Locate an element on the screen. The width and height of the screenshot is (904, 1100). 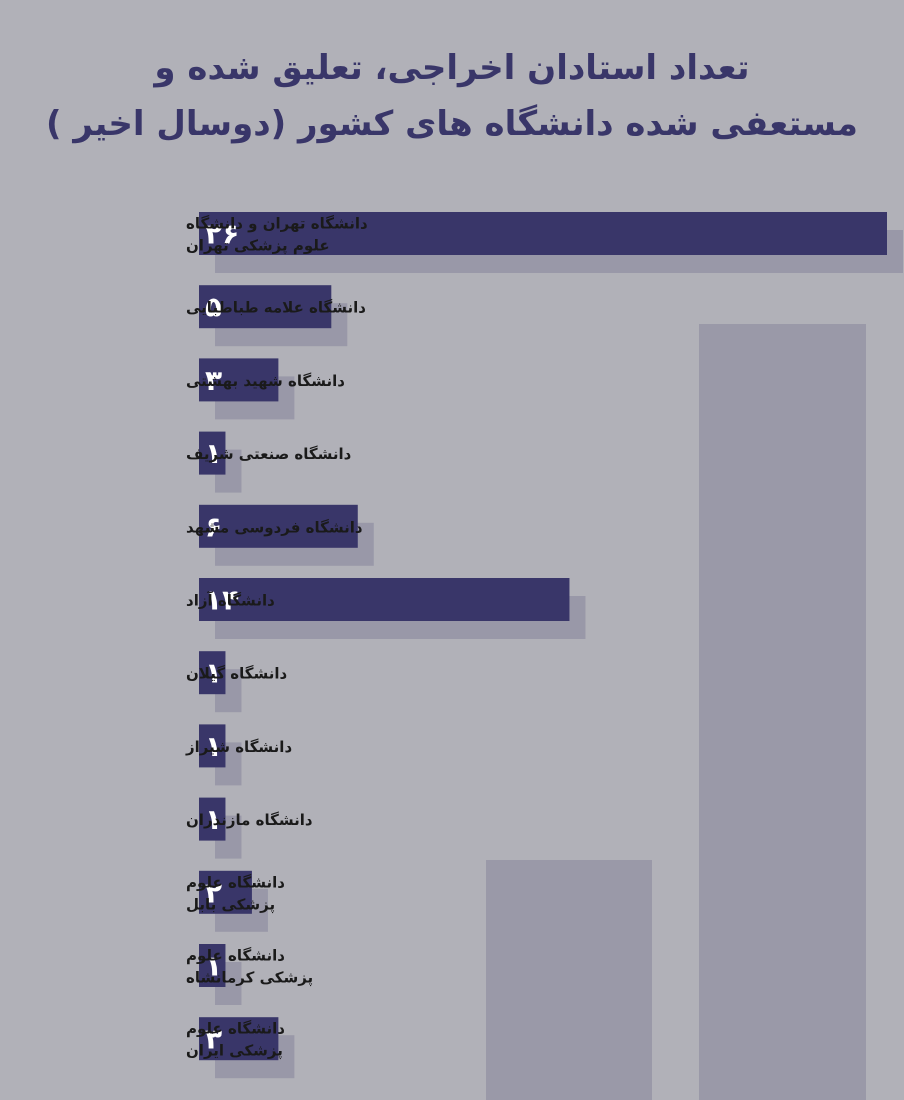
category-label: دانشگاه آزاد is located at coordinates (230, 601).